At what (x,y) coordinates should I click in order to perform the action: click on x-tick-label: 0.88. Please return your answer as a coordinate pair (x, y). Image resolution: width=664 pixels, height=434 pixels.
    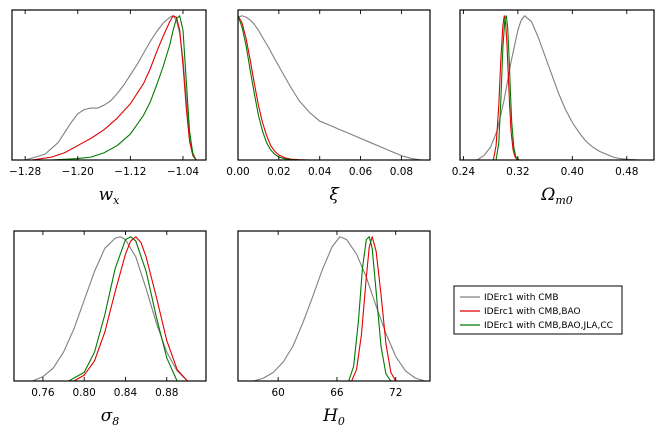
    Looking at the image, I should click on (166, 393).